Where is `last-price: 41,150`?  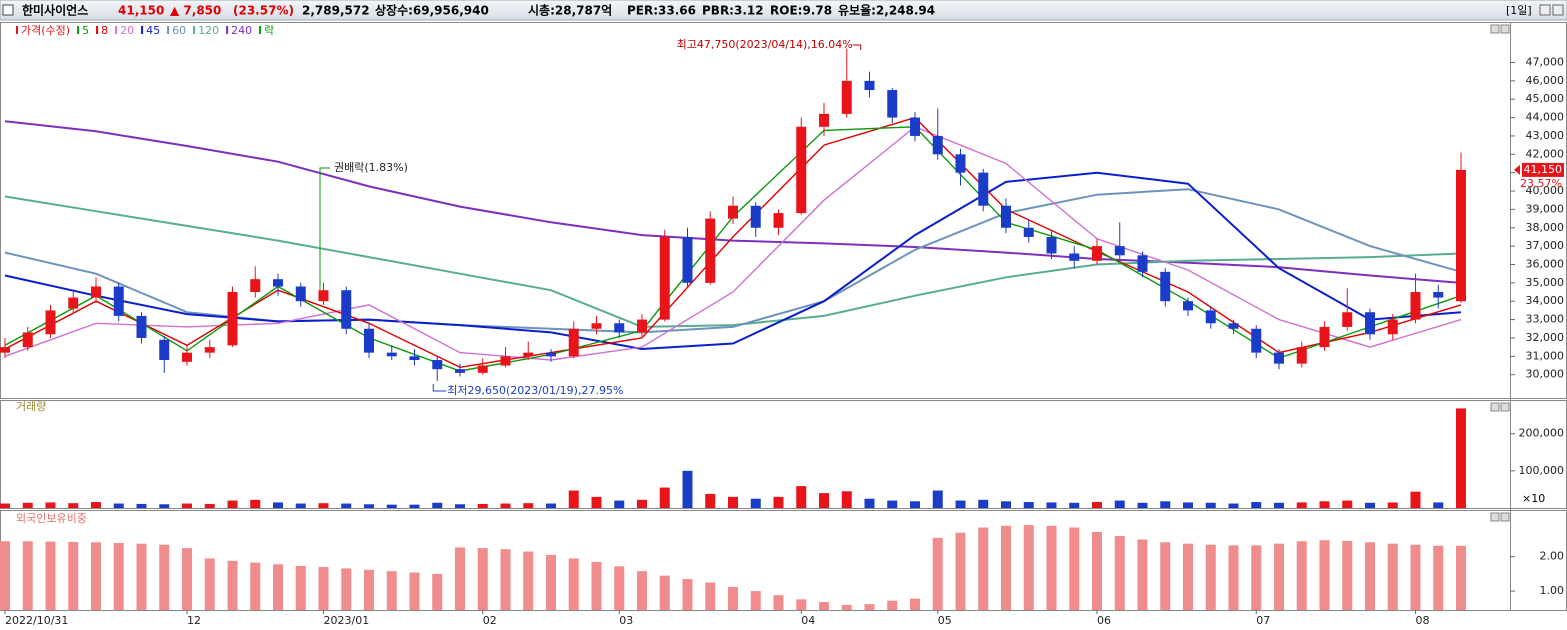
last-price: 41,150 is located at coordinates (1543, 169).